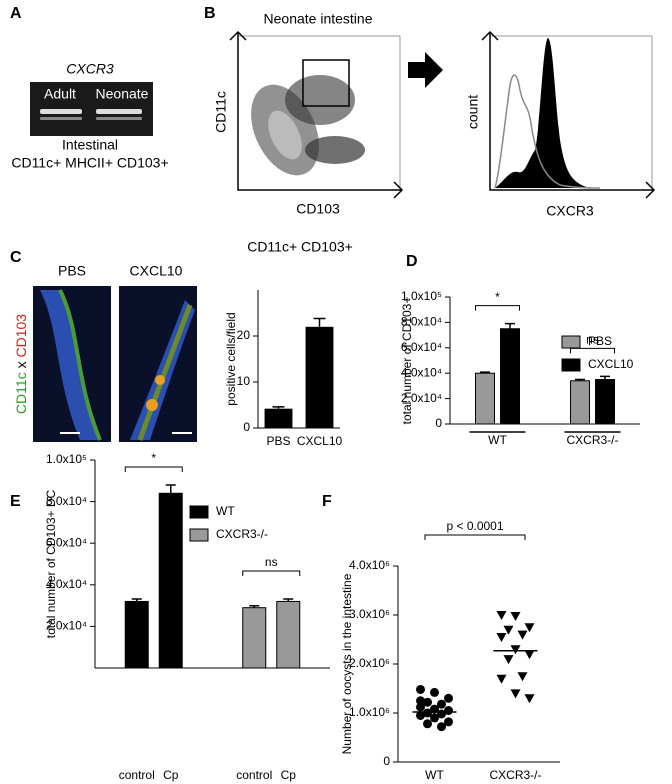 Image resolution: width=672 pixels, height=784 pixels. Describe the element at coordinates (221, 112) in the screenshot. I see `axis-label: CD11c` at that location.